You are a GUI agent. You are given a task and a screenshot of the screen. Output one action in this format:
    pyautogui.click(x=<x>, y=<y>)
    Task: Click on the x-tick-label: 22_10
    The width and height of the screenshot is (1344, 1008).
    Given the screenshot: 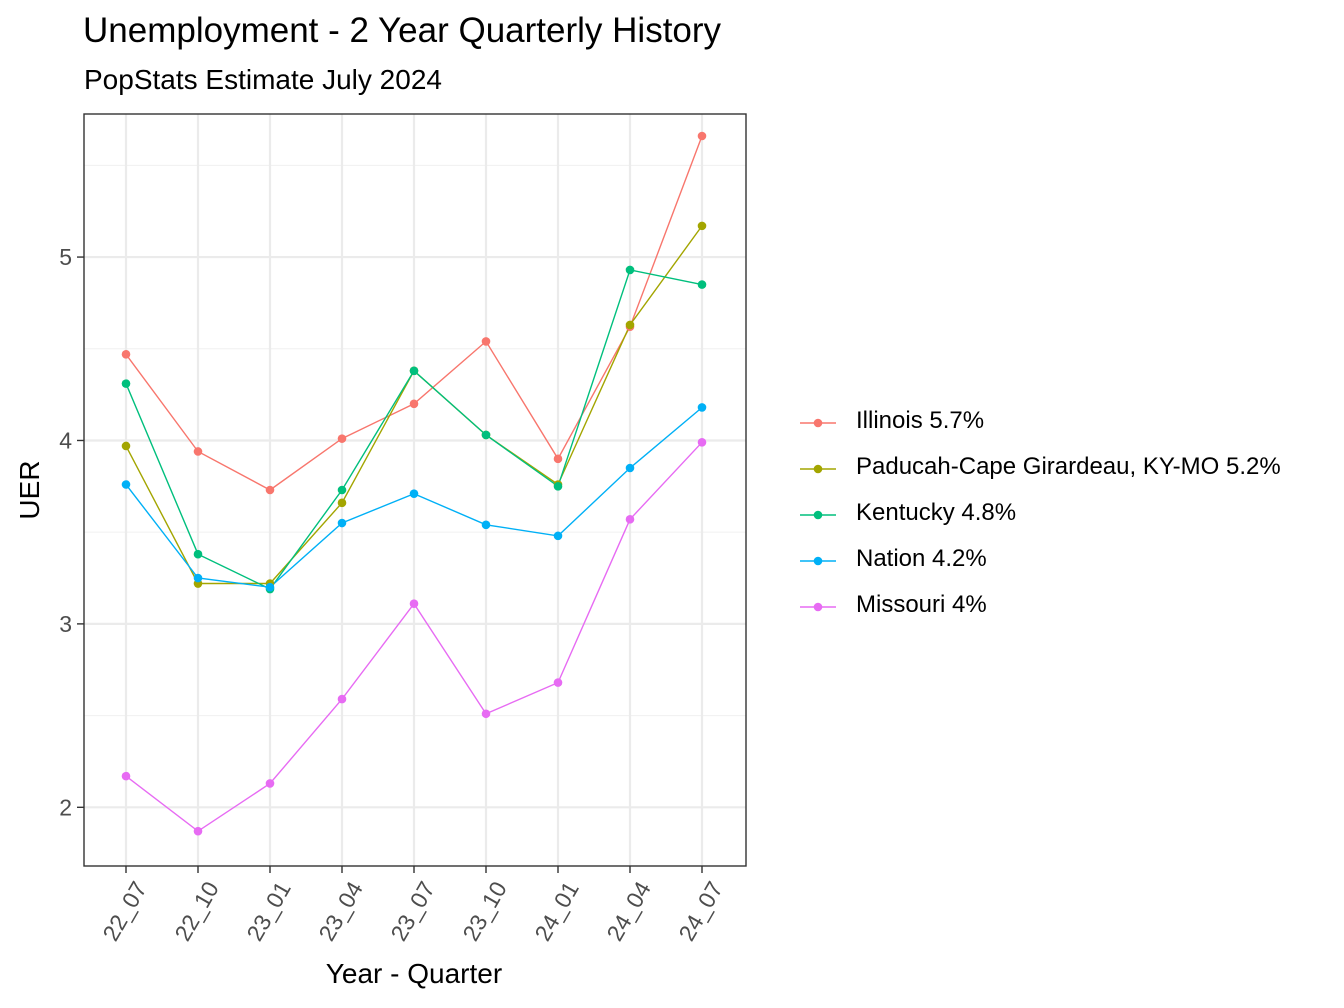 What is the action you would take?
    pyautogui.click(x=196, y=911)
    